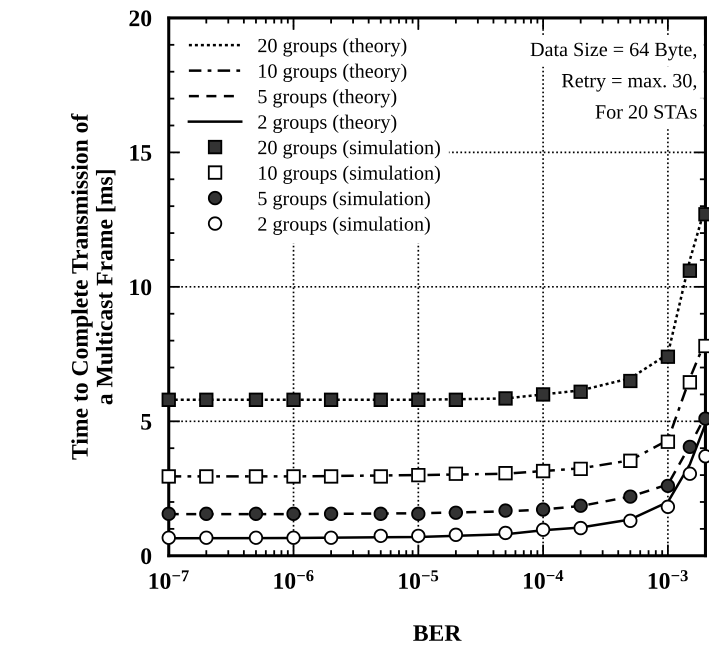 Image resolution: width=709 pixels, height=664 pixels. What do you see at coordinates (613, 51) in the screenshot?
I see `annotation: Data Size = 64 Byte,` at bounding box center [613, 51].